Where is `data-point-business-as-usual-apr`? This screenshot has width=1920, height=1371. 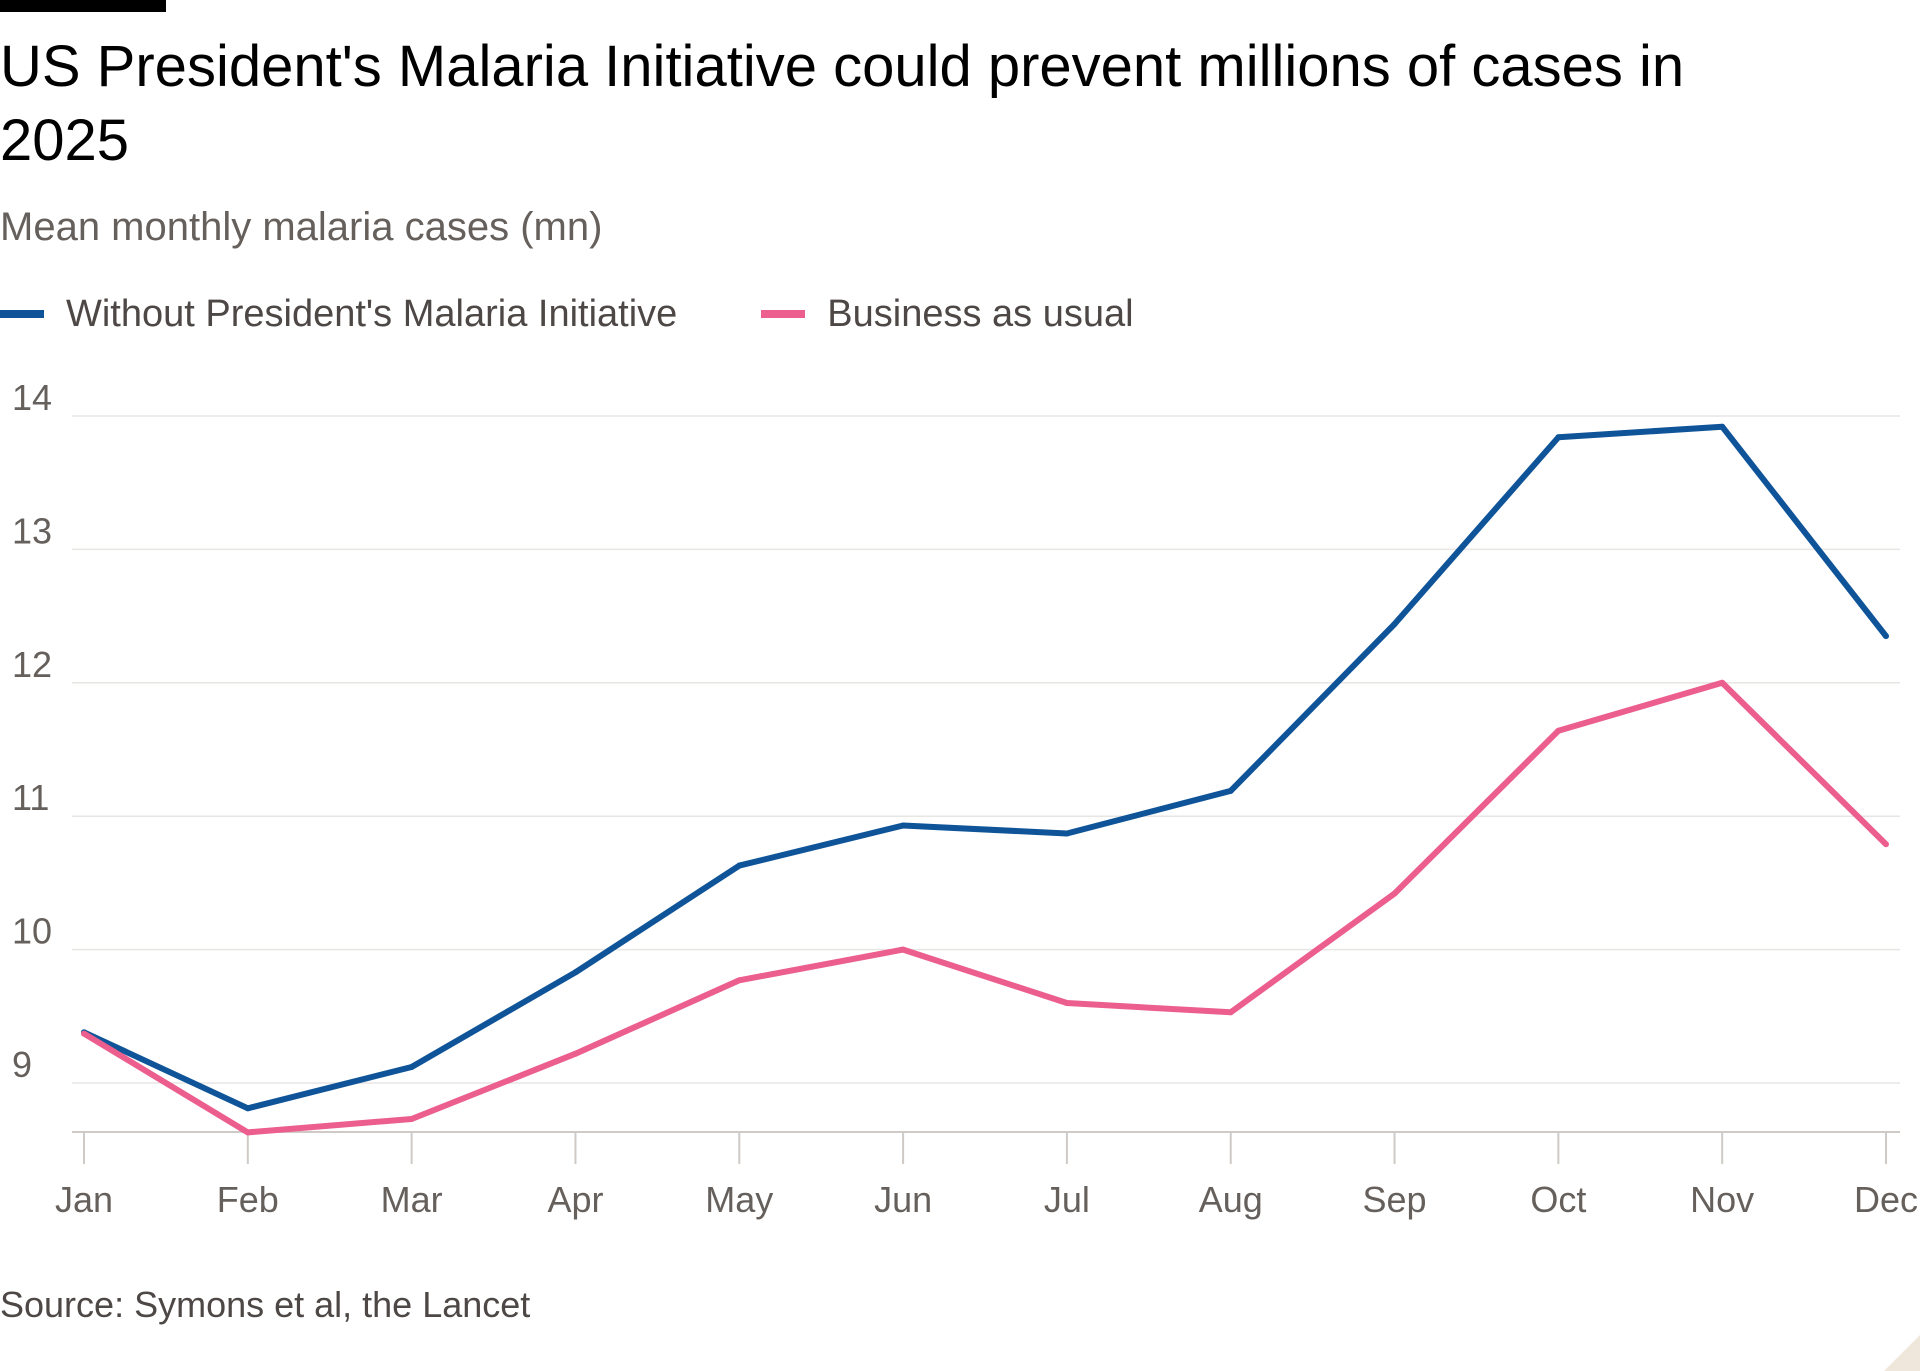
data-point-business-as-usual-apr is located at coordinates (575, 1053).